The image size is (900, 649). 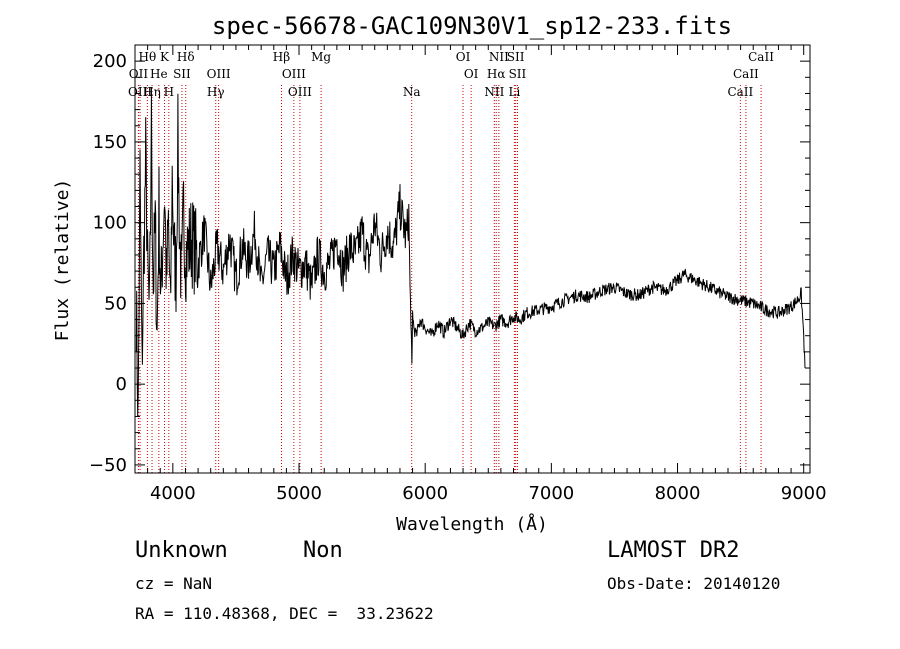 I want to click on marker-label-9: OII, so click(x=139, y=74).